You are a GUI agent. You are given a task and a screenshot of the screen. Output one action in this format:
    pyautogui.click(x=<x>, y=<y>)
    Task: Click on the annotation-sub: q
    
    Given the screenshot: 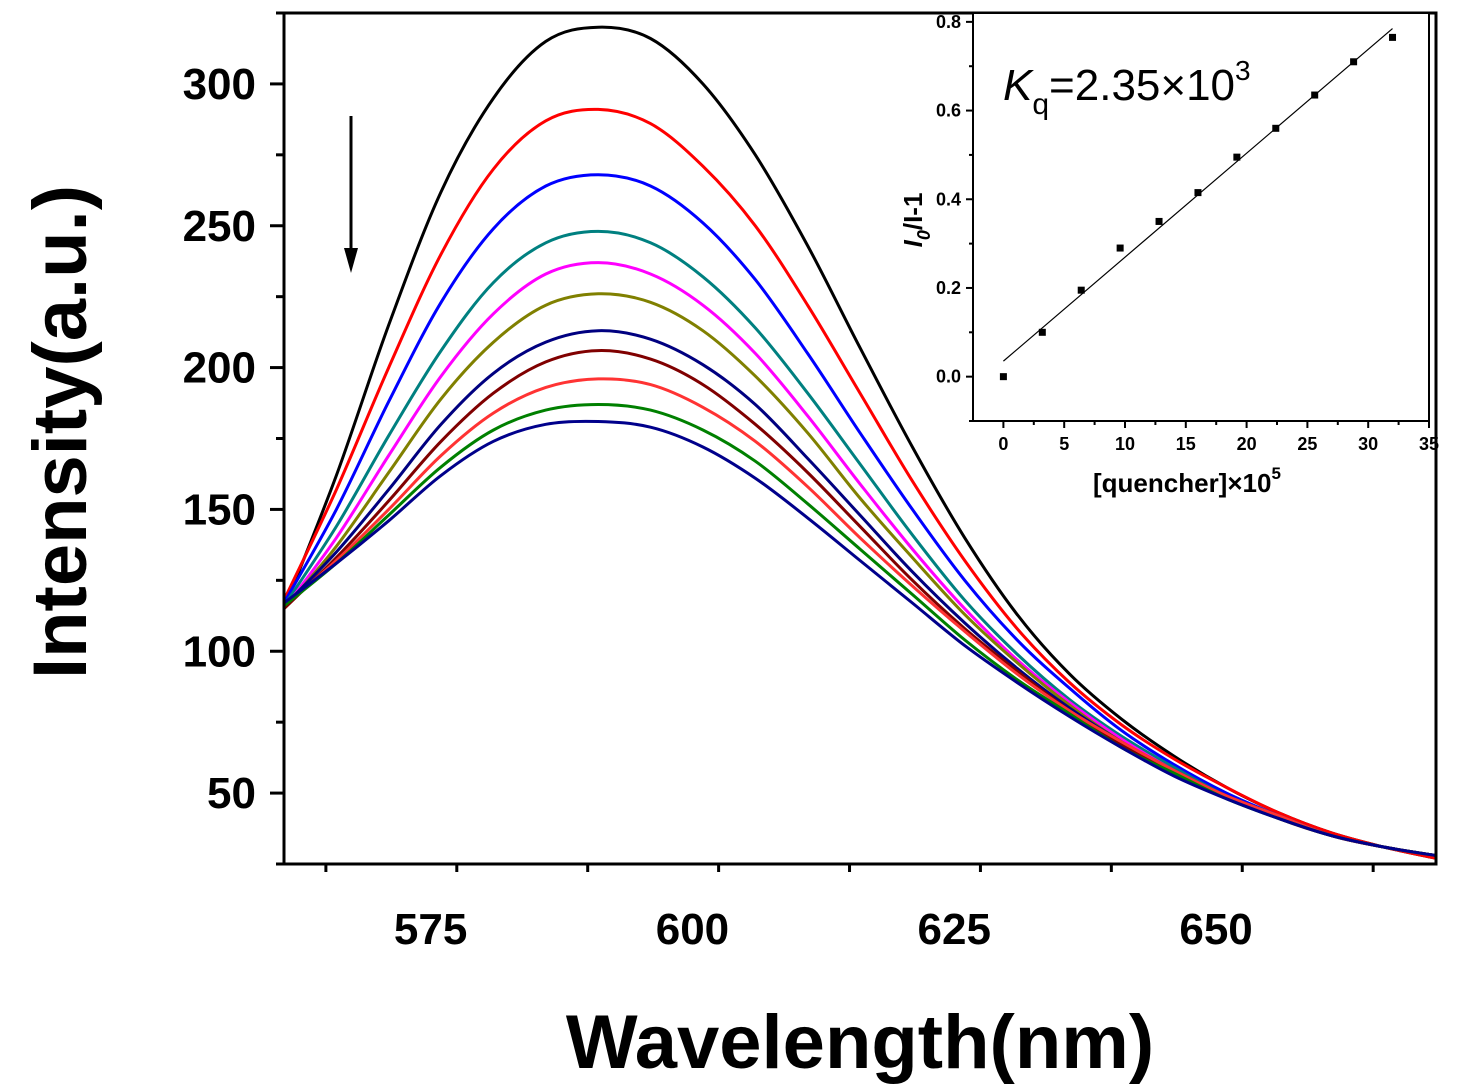 What is the action you would take?
    pyautogui.click(x=1040, y=104)
    